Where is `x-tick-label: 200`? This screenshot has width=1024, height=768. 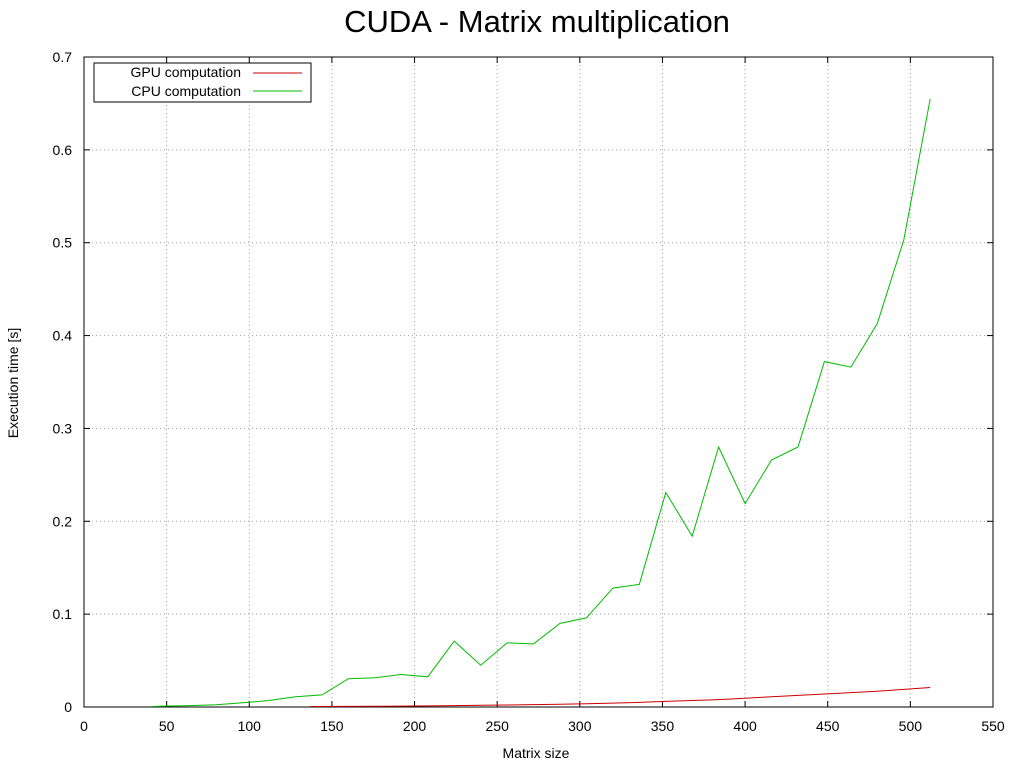 x-tick-label: 200 is located at coordinates (415, 726).